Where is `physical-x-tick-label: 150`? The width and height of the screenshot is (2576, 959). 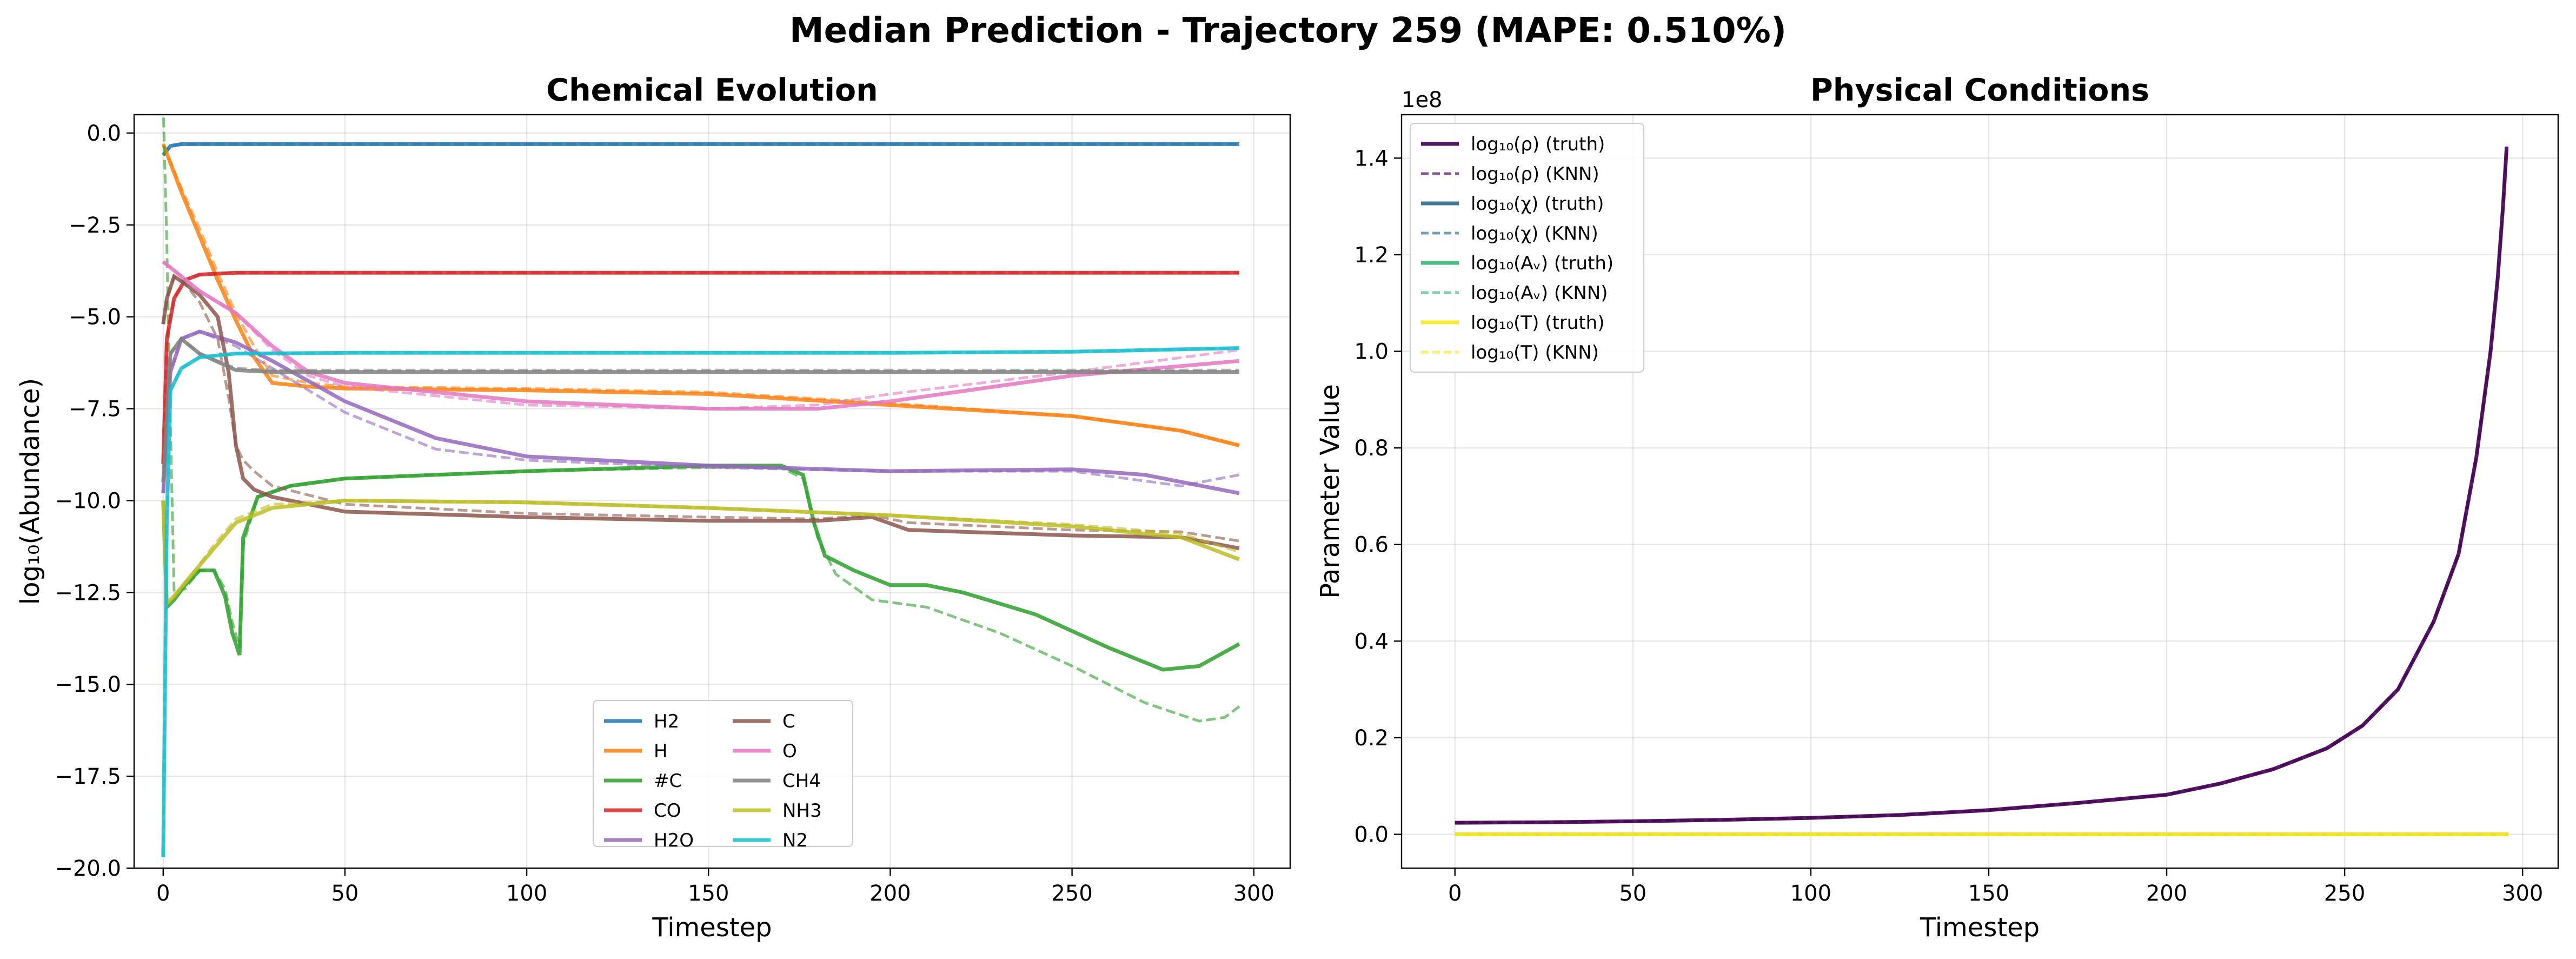 physical-x-tick-label: 150 is located at coordinates (1988, 894).